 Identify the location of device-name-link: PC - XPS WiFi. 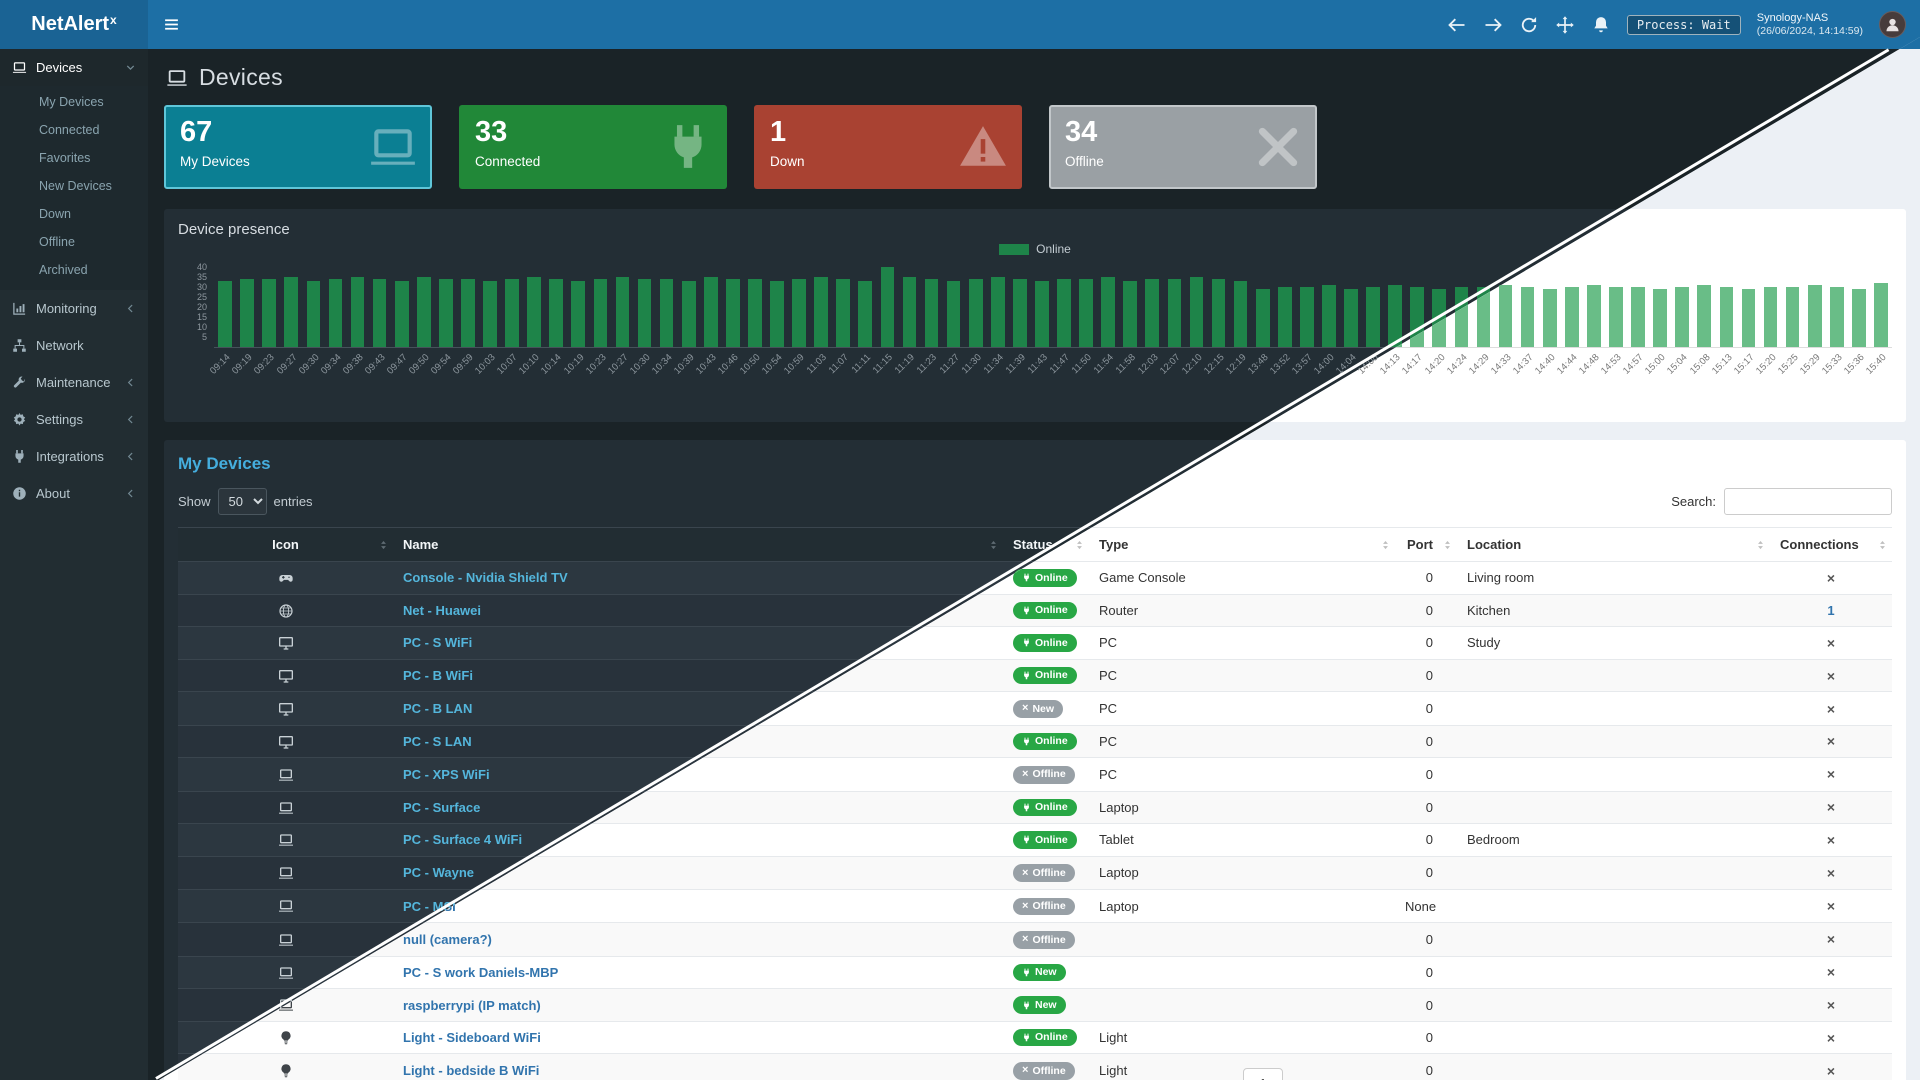
(446, 774).